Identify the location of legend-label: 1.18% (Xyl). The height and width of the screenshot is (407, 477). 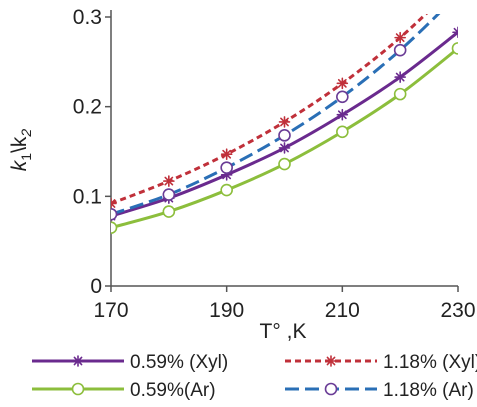
(430, 362).